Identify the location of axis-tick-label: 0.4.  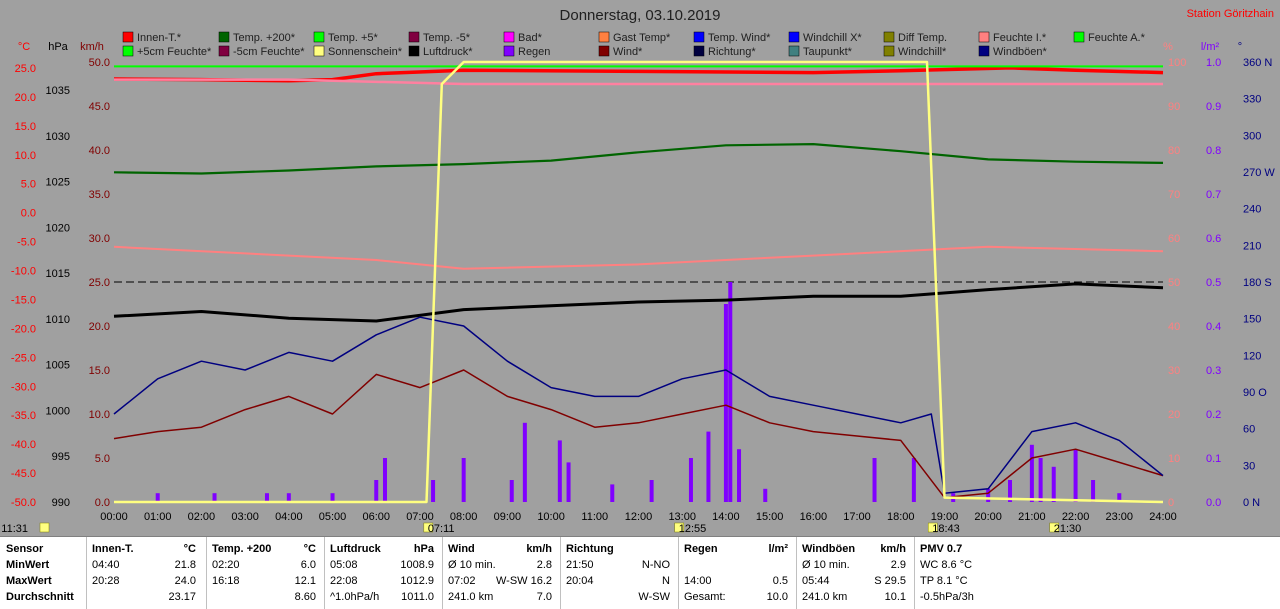
(1213, 327).